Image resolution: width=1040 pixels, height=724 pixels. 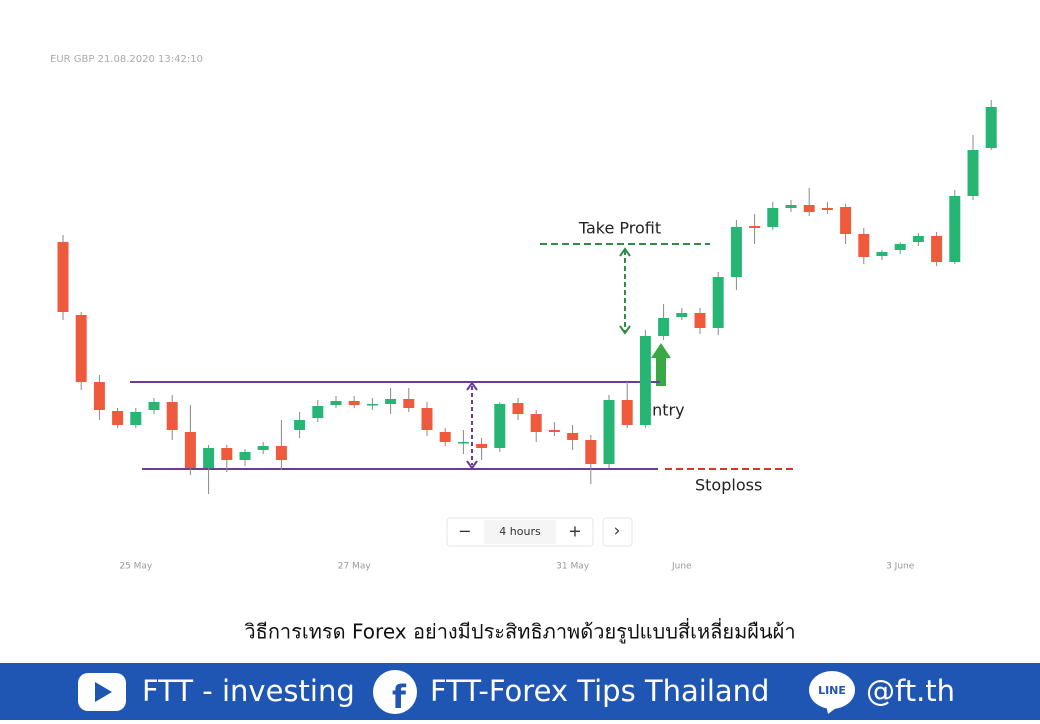 What do you see at coordinates (464, 531) in the screenshot?
I see `zoom-out-button: −` at bounding box center [464, 531].